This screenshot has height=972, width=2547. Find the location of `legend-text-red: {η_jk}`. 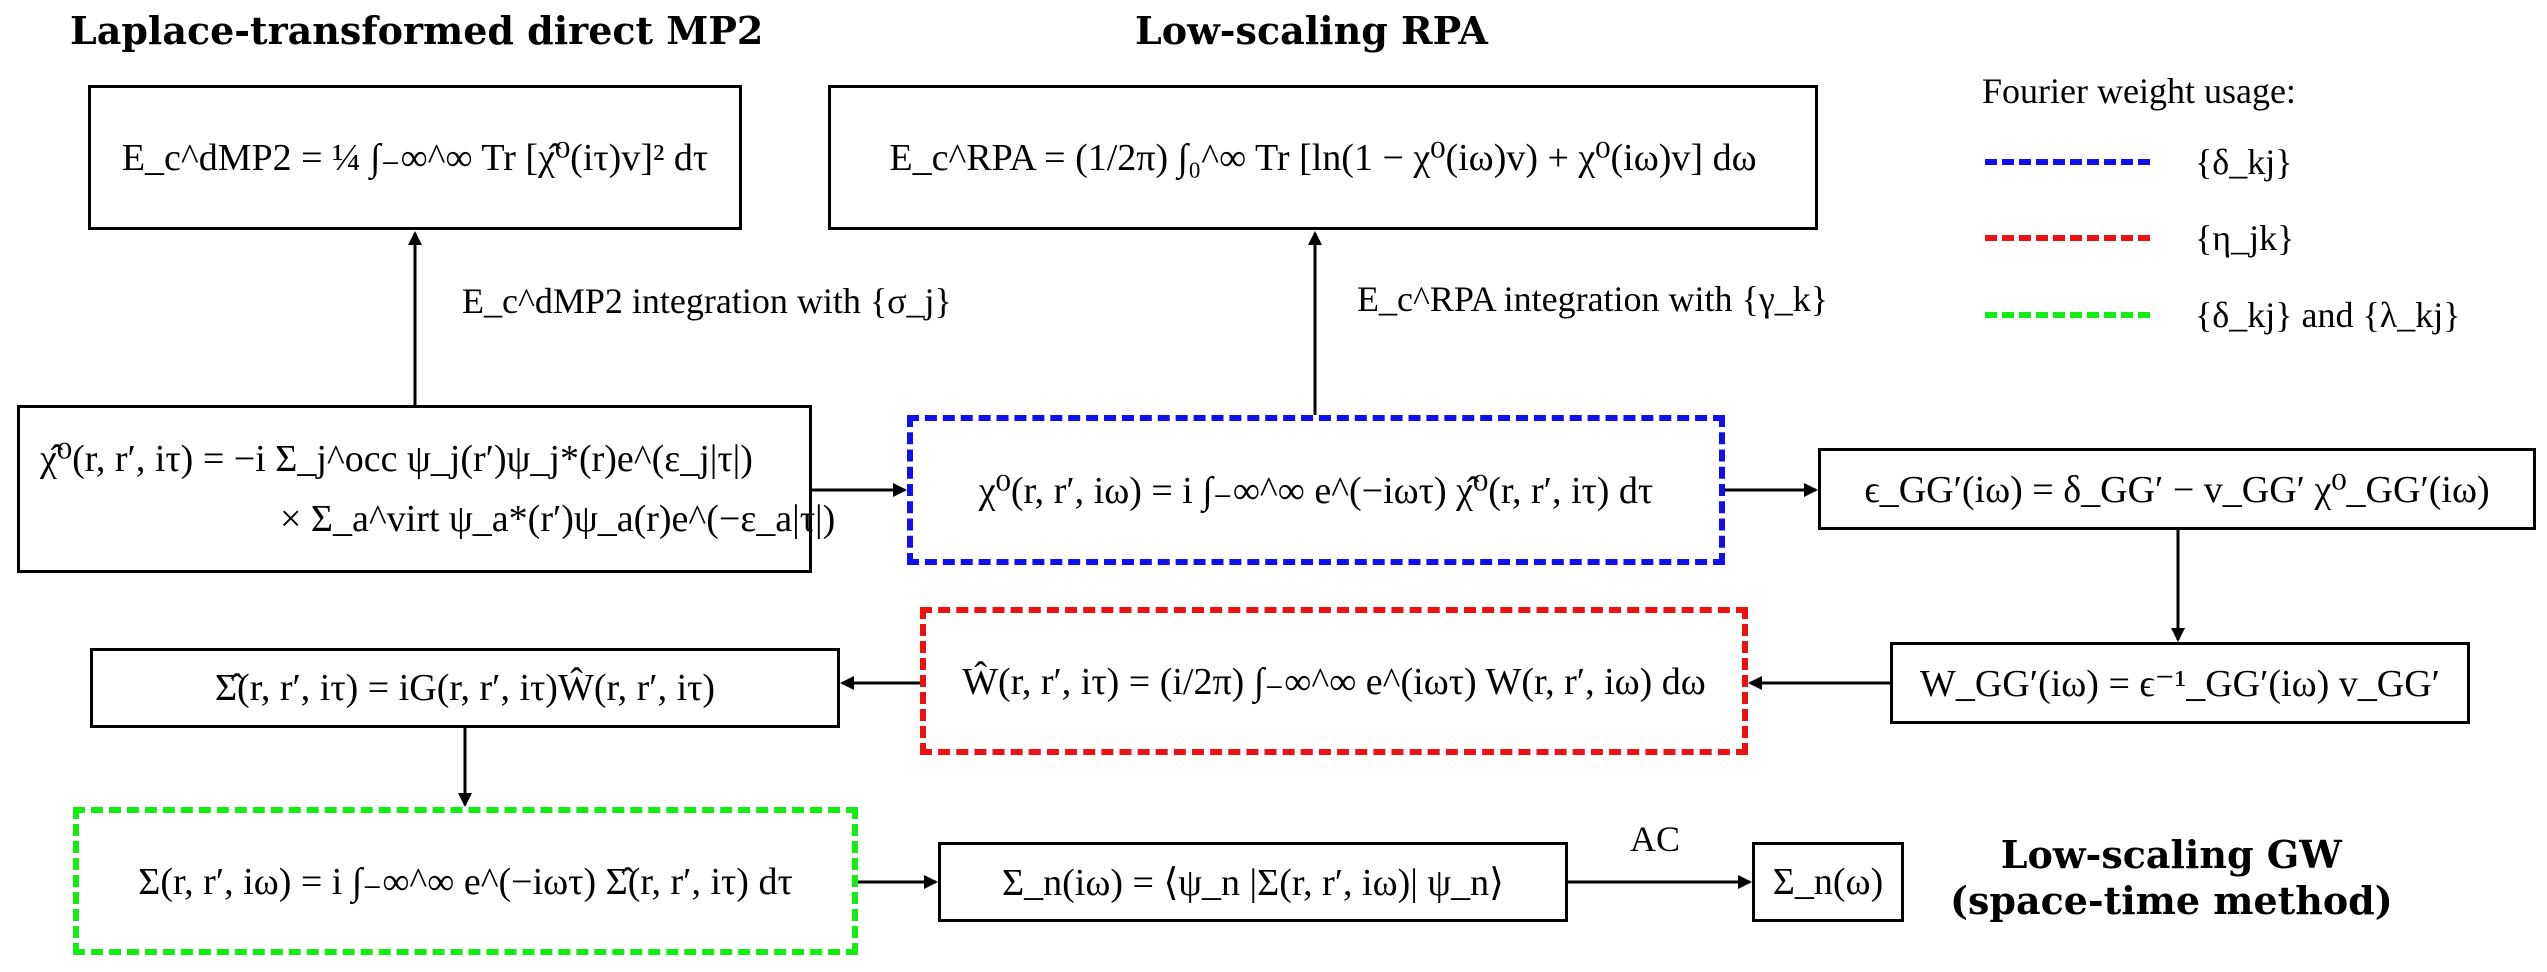

legend-text-red: {η_jk} is located at coordinates (2245, 238).